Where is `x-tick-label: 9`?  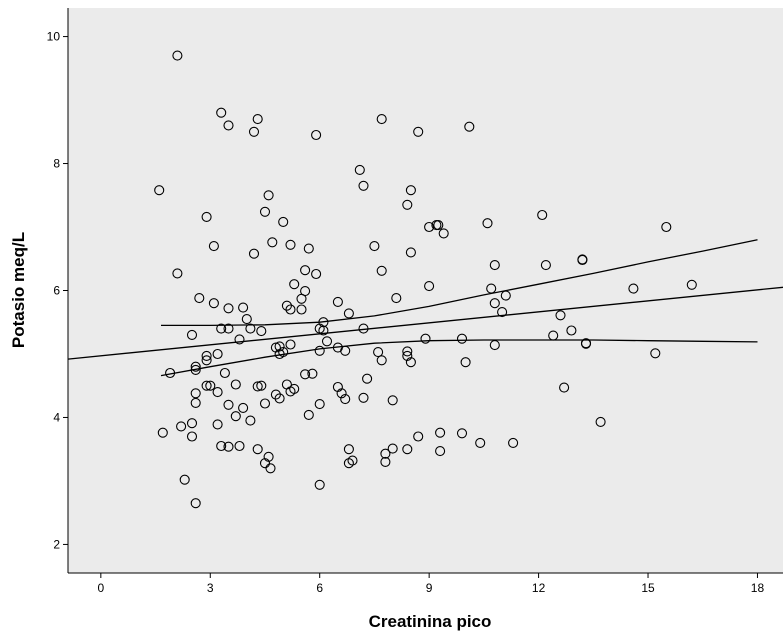 x-tick-label: 9 is located at coordinates (429, 588).